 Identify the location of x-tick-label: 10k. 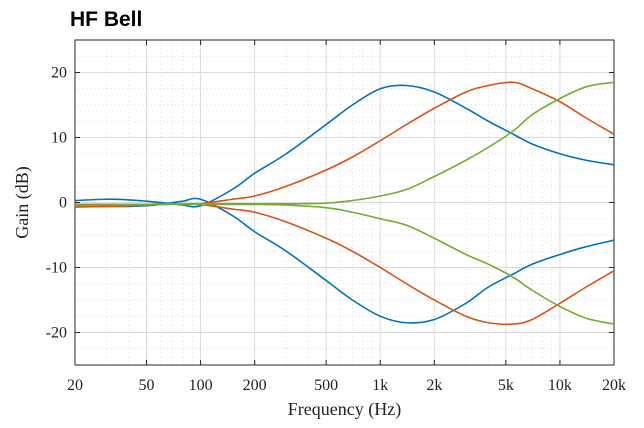
(560, 385).